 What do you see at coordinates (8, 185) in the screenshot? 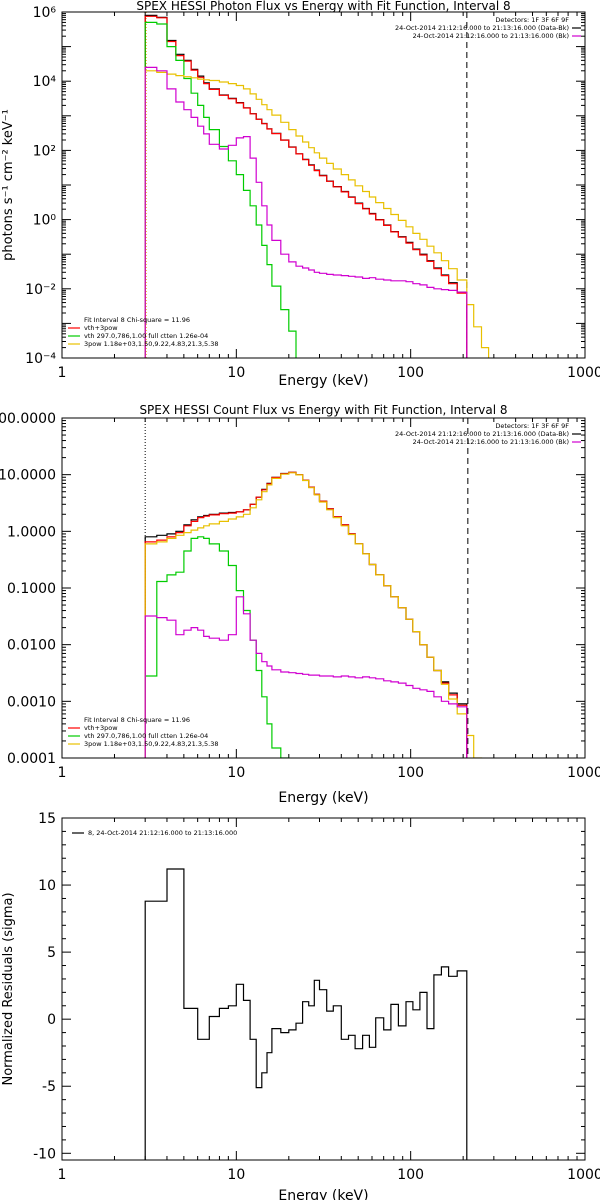
I see `y-axis-label: photons s⁻¹ cm⁻² keV⁻¹` at bounding box center [8, 185].